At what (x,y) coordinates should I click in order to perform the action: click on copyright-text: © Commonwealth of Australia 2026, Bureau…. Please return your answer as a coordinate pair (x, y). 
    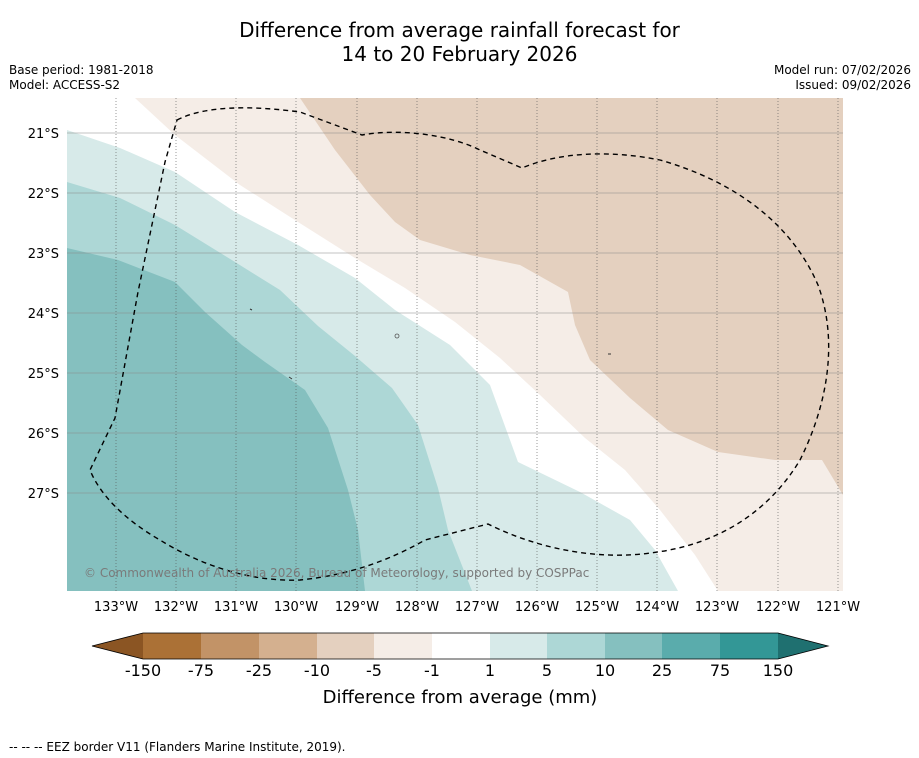
    Looking at the image, I should click on (336, 573).